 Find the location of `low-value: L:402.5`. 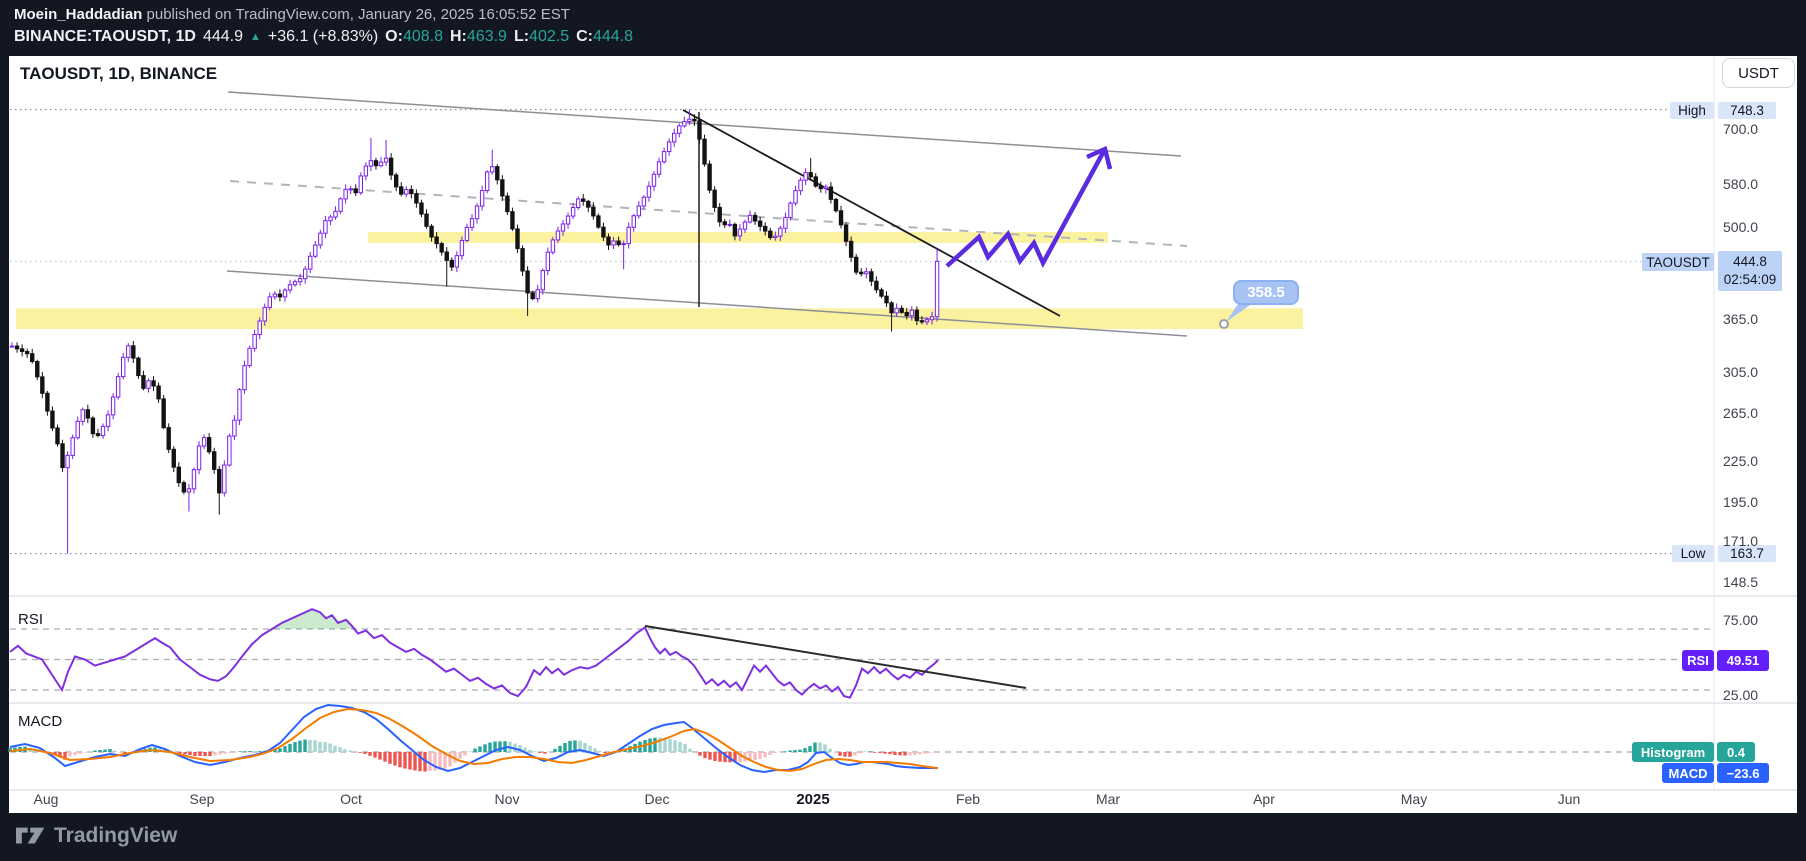

low-value: L:402.5 is located at coordinates (541, 36).